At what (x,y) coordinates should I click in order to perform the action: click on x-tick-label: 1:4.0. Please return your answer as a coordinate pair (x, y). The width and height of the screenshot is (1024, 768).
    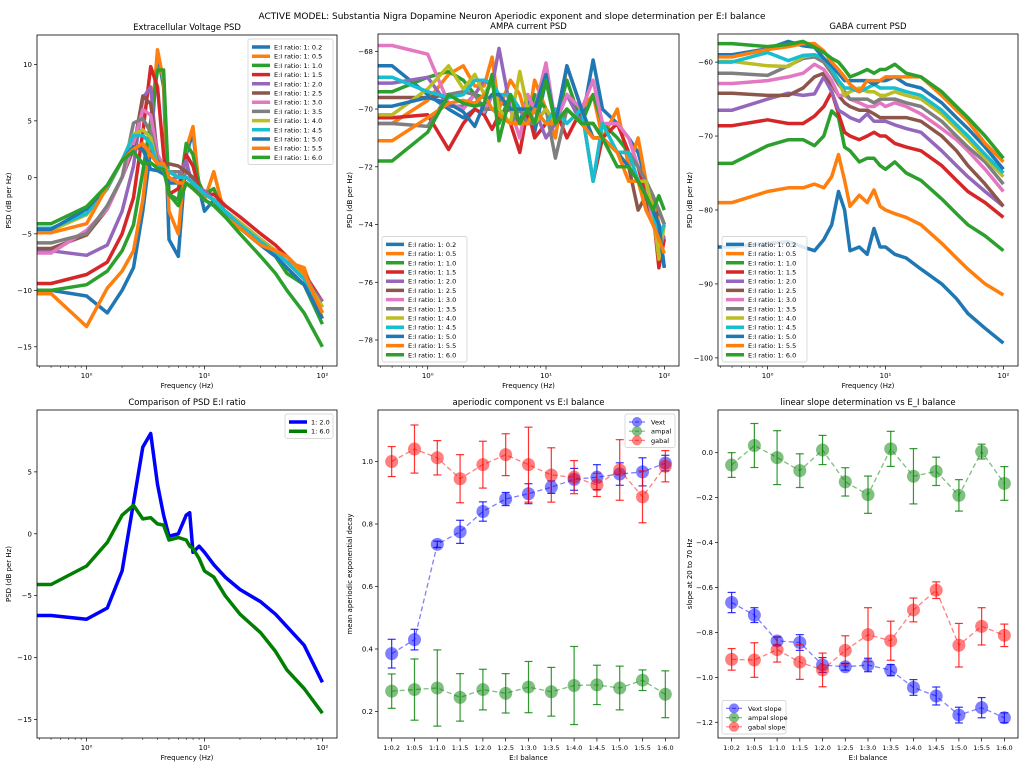
    Looking at the image, I should click on (913, 748).